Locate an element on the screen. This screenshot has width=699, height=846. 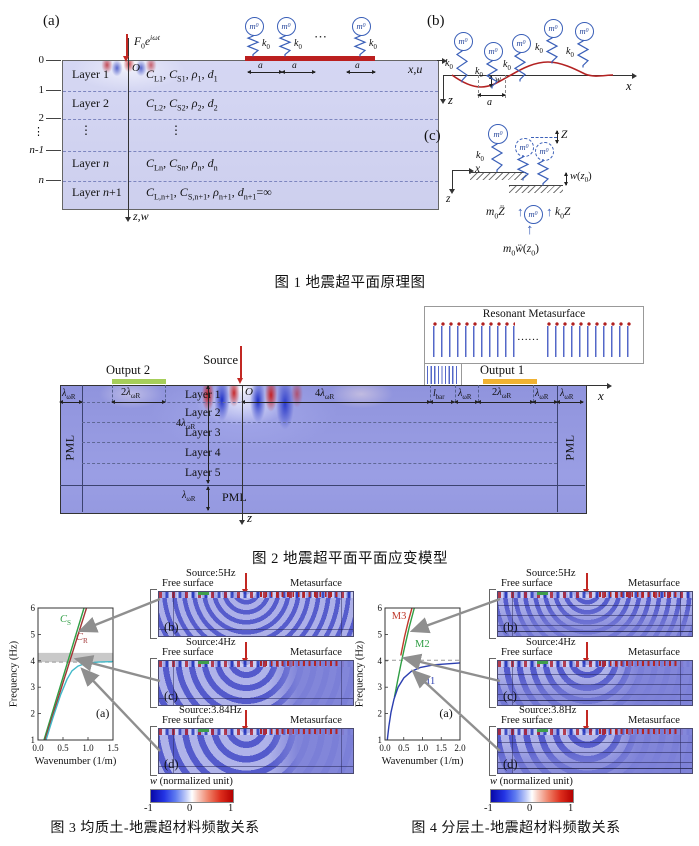
x-axis-title: Wavenumber (1/m) is located at coordinates (75, 761).